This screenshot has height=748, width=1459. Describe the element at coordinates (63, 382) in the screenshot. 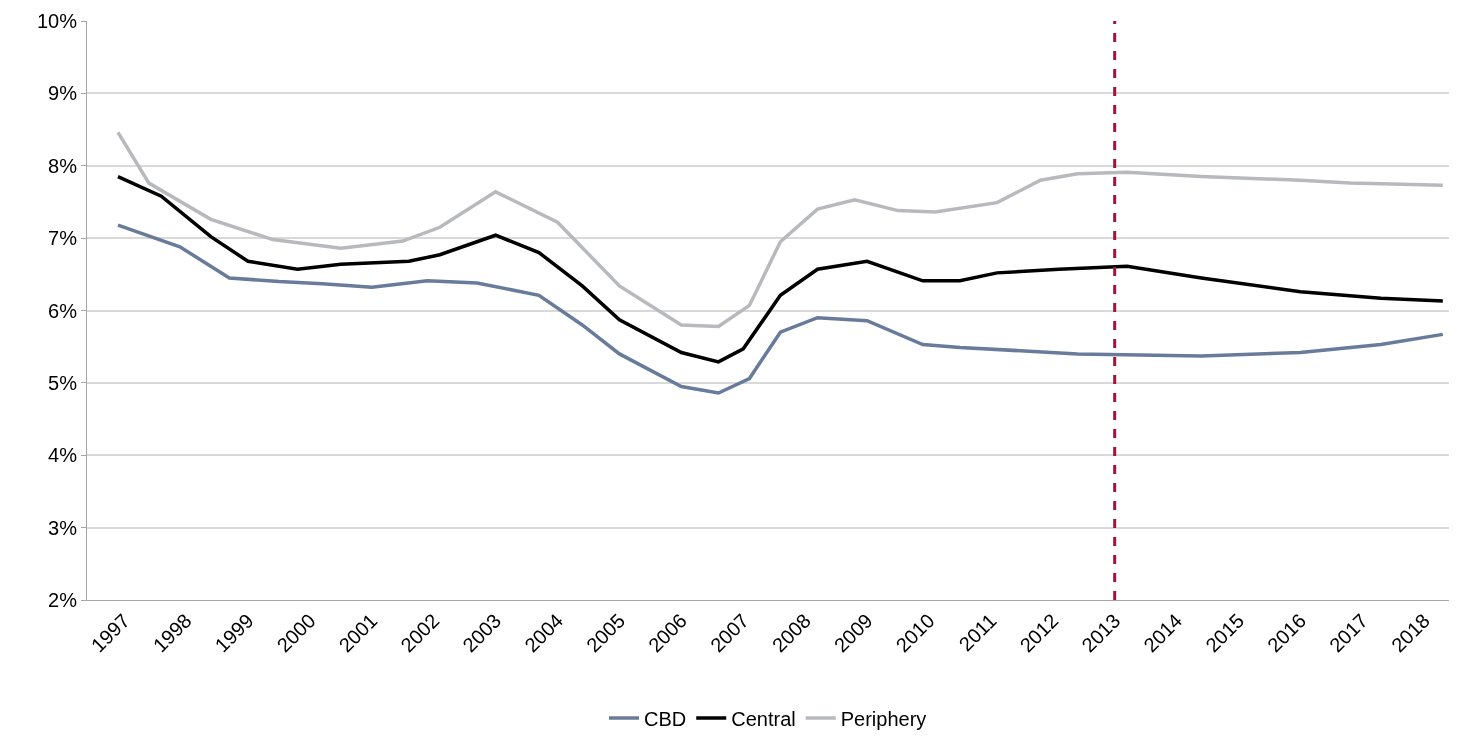

I see `y-tick-label: 5%` at that location.